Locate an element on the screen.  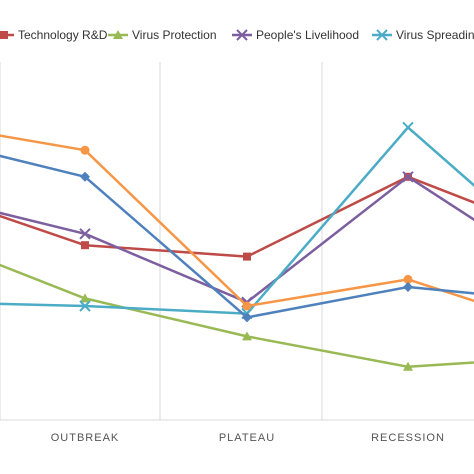
legend-entry: Virus Protection is located at coordinates (162, 35).